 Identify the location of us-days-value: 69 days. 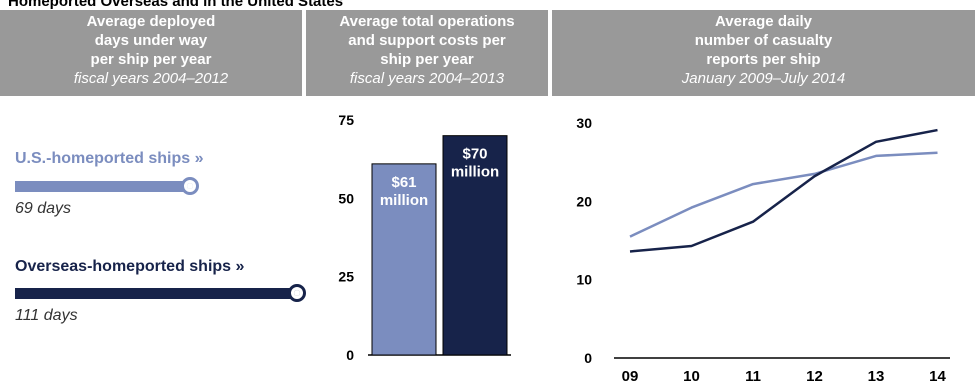
(43, 208).